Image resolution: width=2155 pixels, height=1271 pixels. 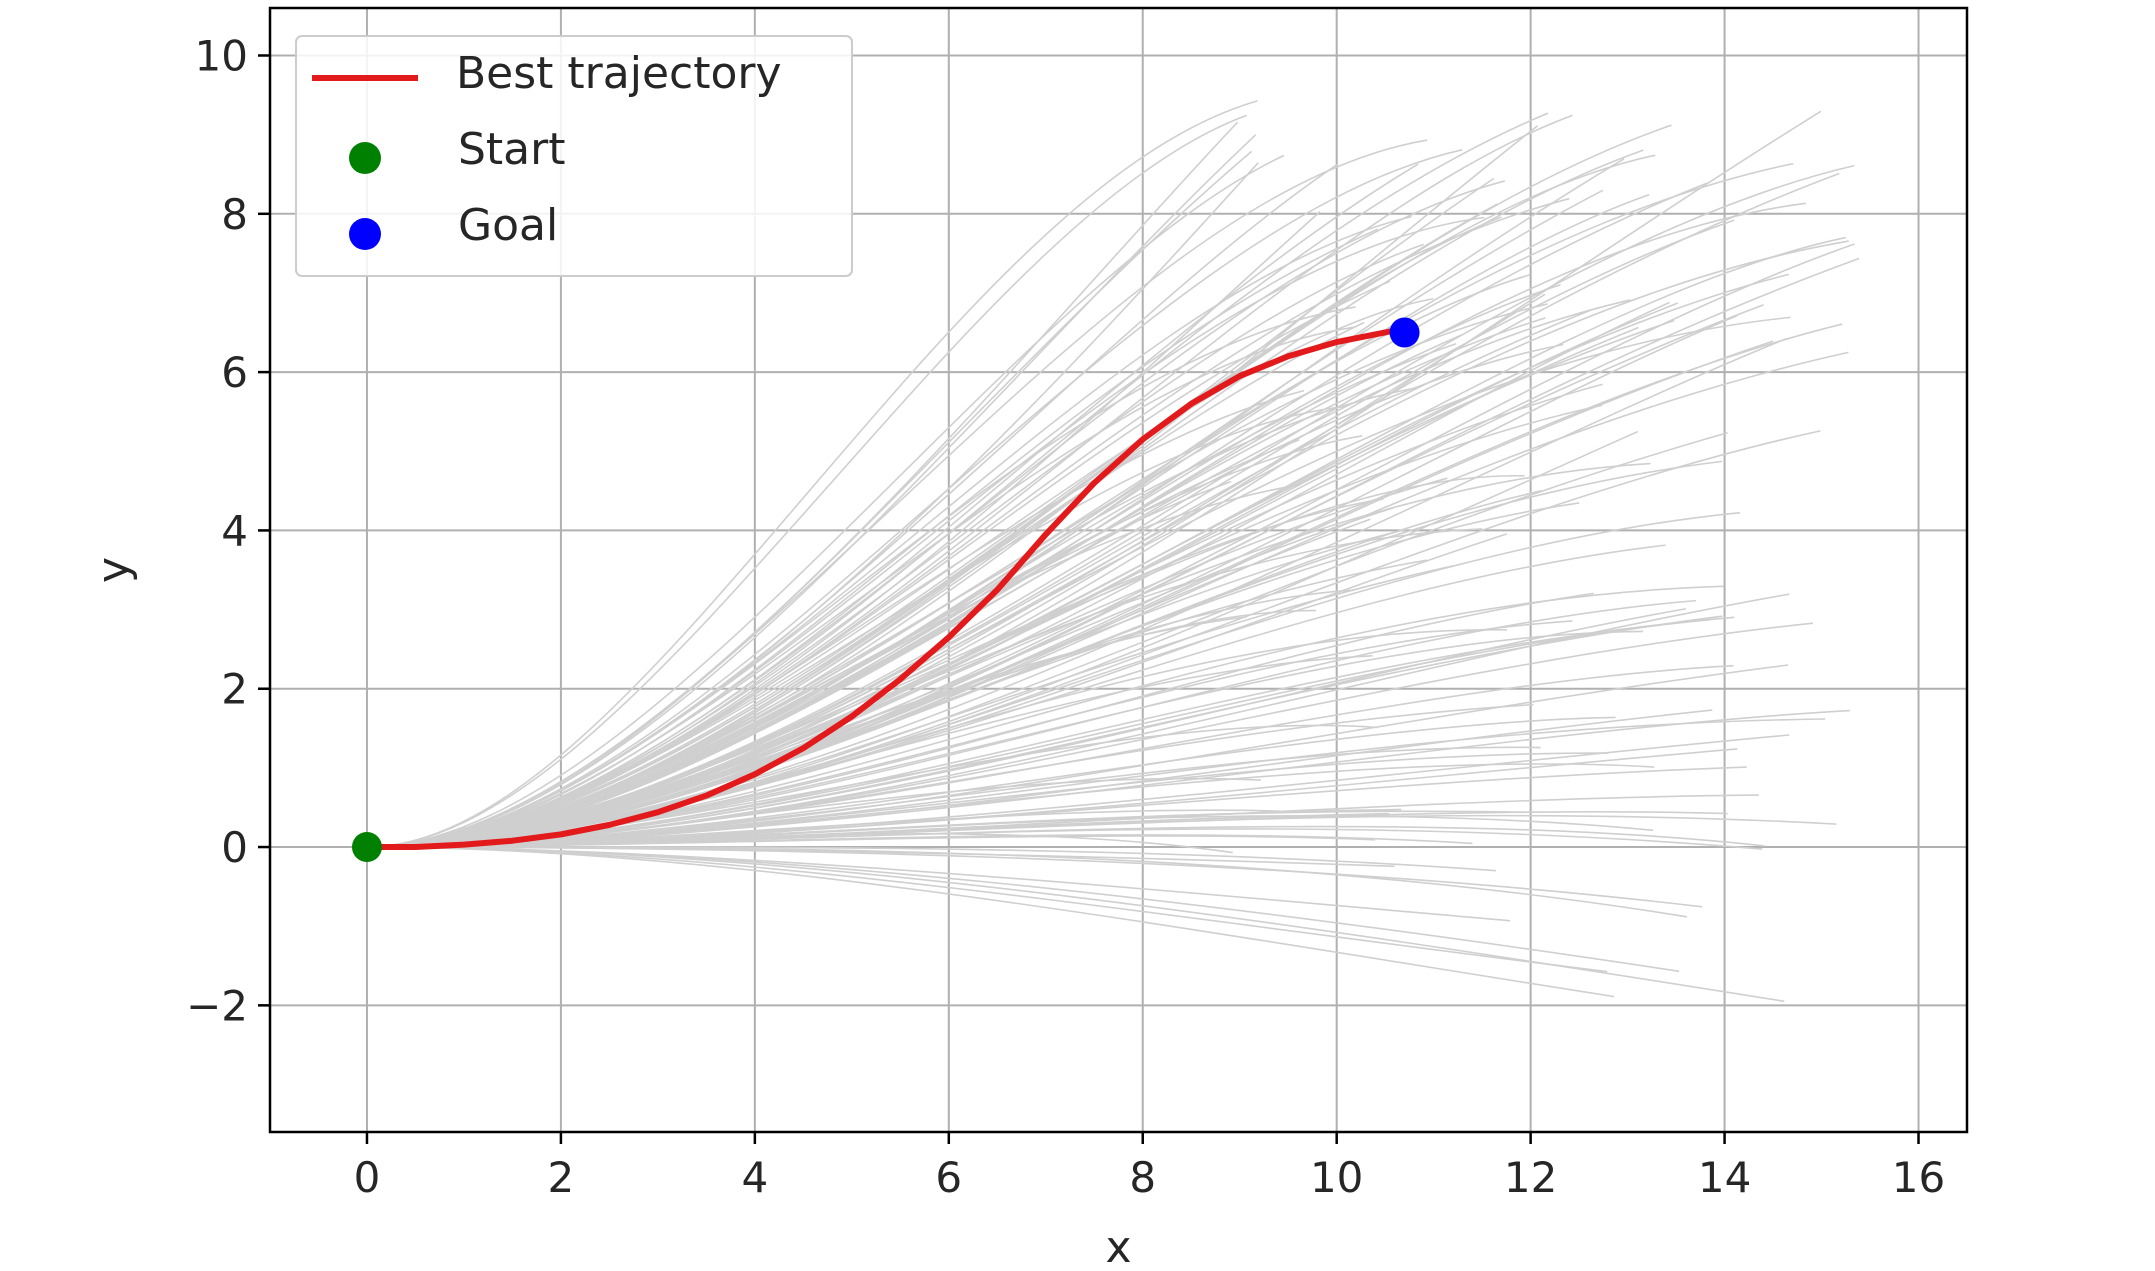 I want to click on y-tick-label: 6, so click(x=234, y=372).